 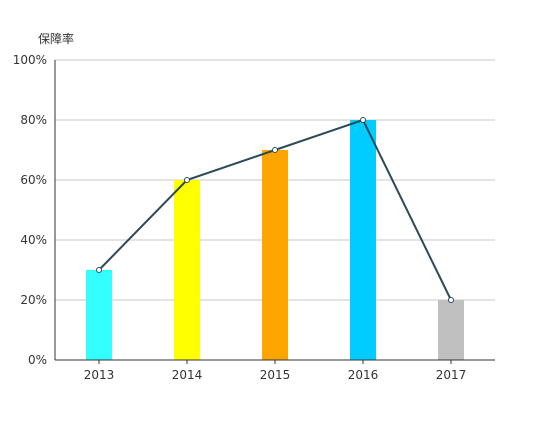 What do you see at coordinates (56, 38) in the screenshot?
I see `y-axis-label: 保障率` at bounding box center [56, 38].